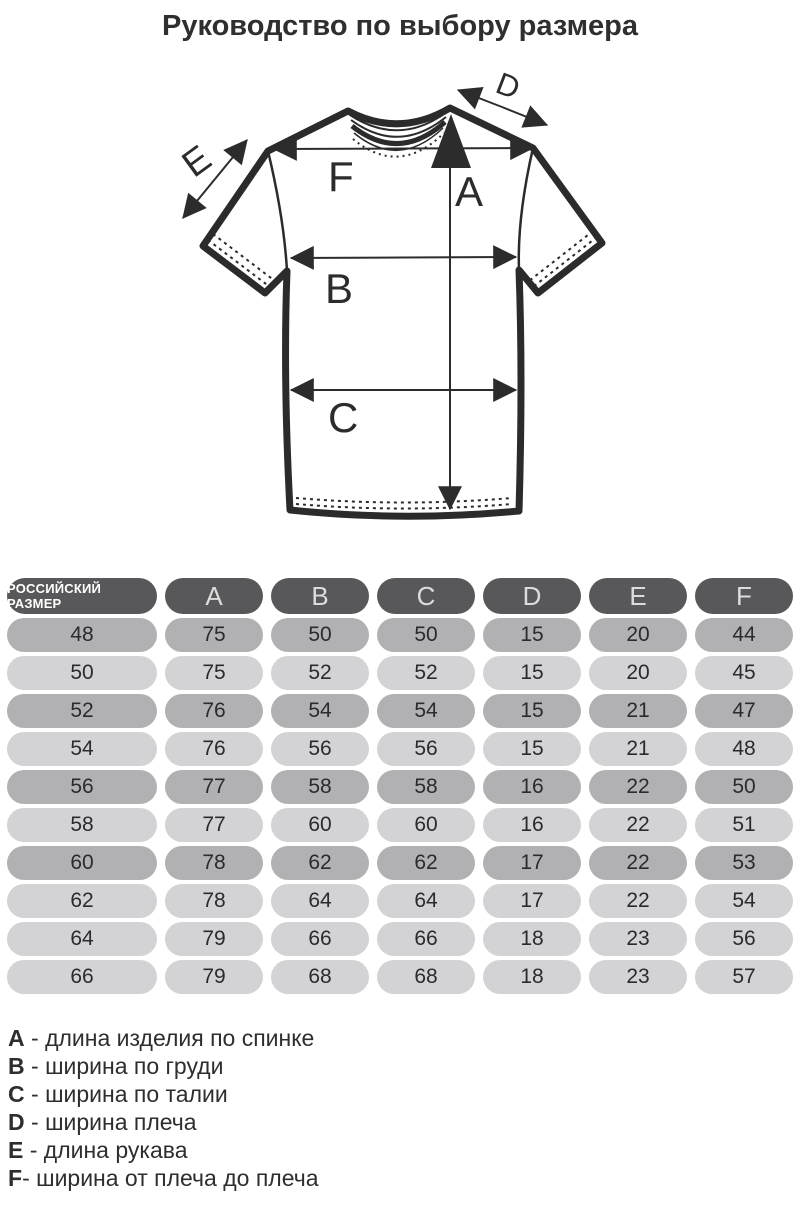 This screenshot has width=800, height=1206. What do you see at coordinates (320, 787) in the screenshot?
I see `value-cell-b: 58` at bounding box center [320, 787].